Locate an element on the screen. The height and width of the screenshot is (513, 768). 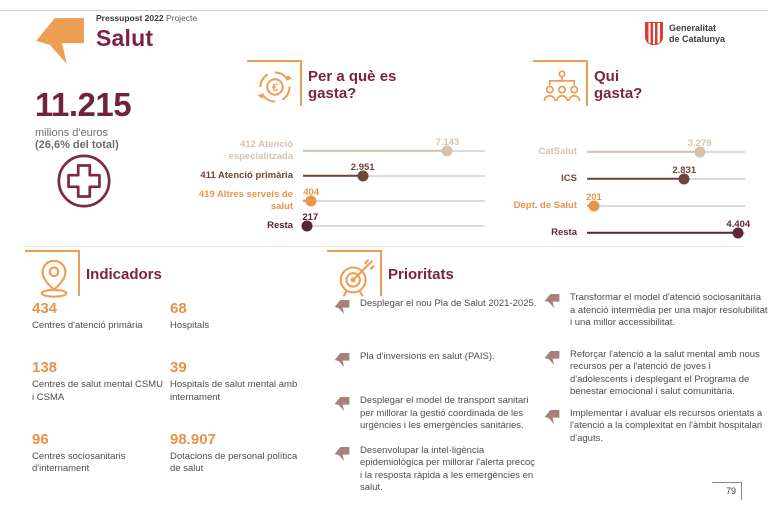
chart-value-label: 217 is located at coordinates (310, 217).